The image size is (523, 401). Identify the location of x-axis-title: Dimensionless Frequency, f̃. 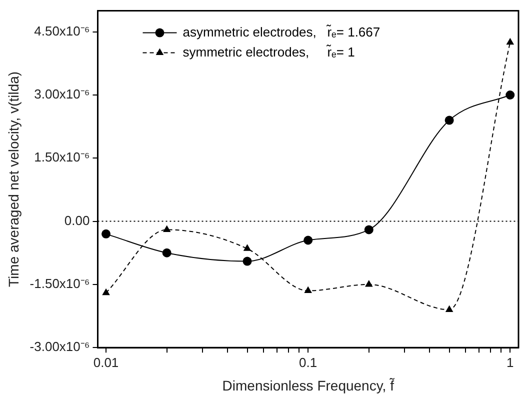
(308, 385).